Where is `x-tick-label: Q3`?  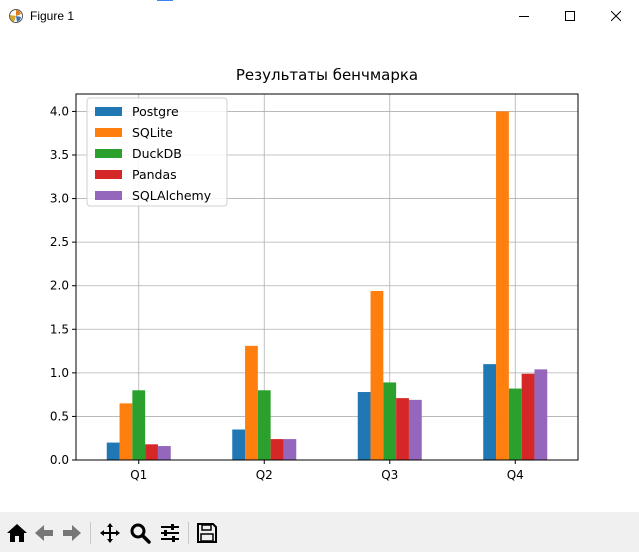 x-tick-label: Q3 is located at coordinates (389, 475).